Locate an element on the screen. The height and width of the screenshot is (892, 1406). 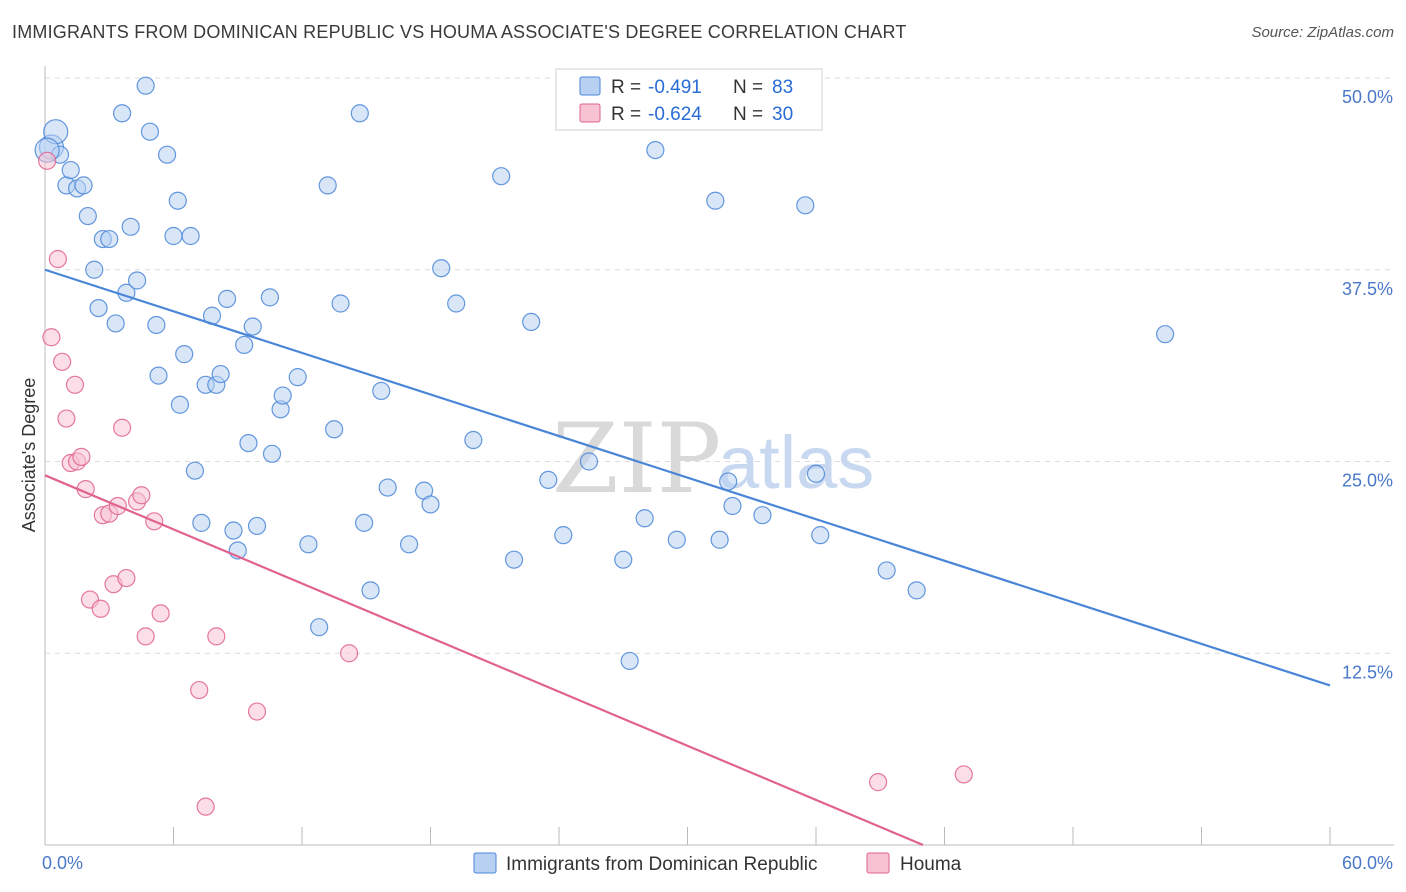
y-tick-label: 50.0% is located at coordinates (1367, 97).